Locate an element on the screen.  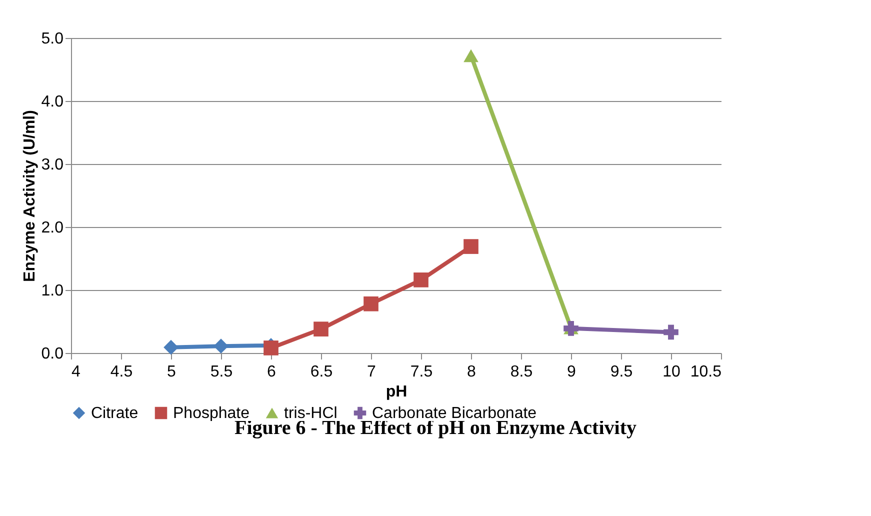
x-tick-label: 9.5 is located at coordinates (621, 372).